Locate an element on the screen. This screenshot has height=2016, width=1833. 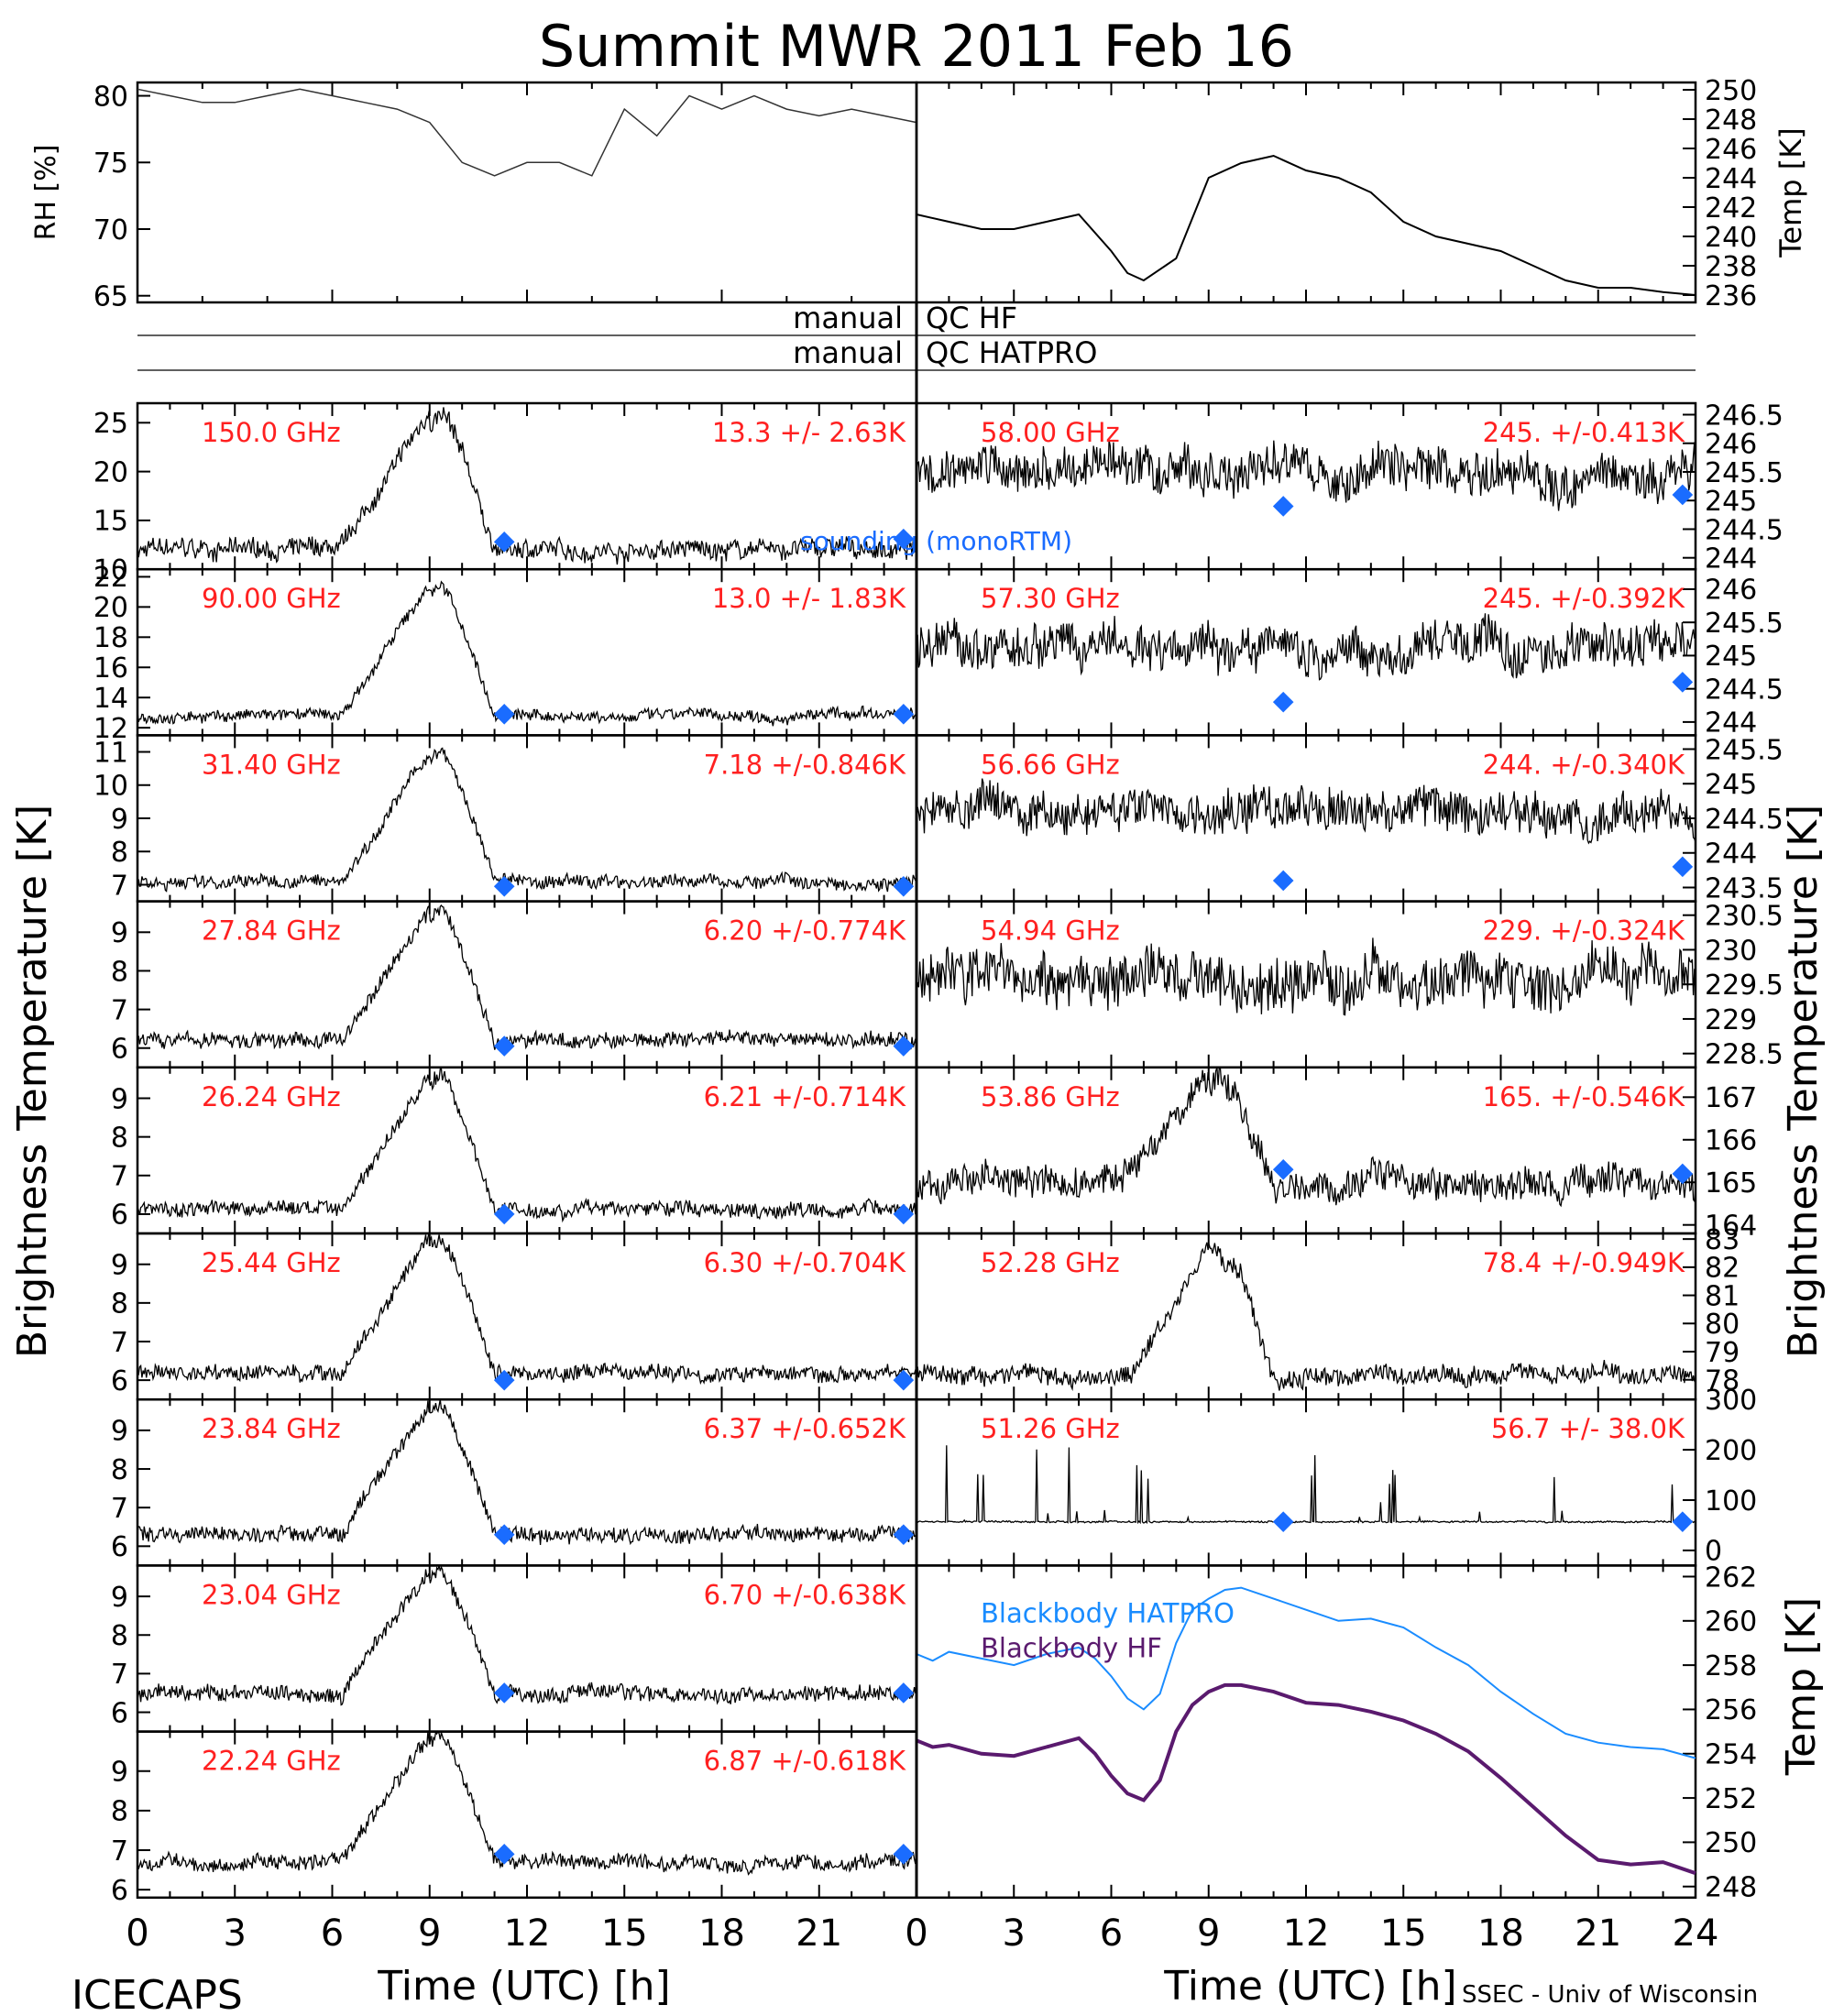
trace-tb-53.86 is located at coordinates (1306, 1137).